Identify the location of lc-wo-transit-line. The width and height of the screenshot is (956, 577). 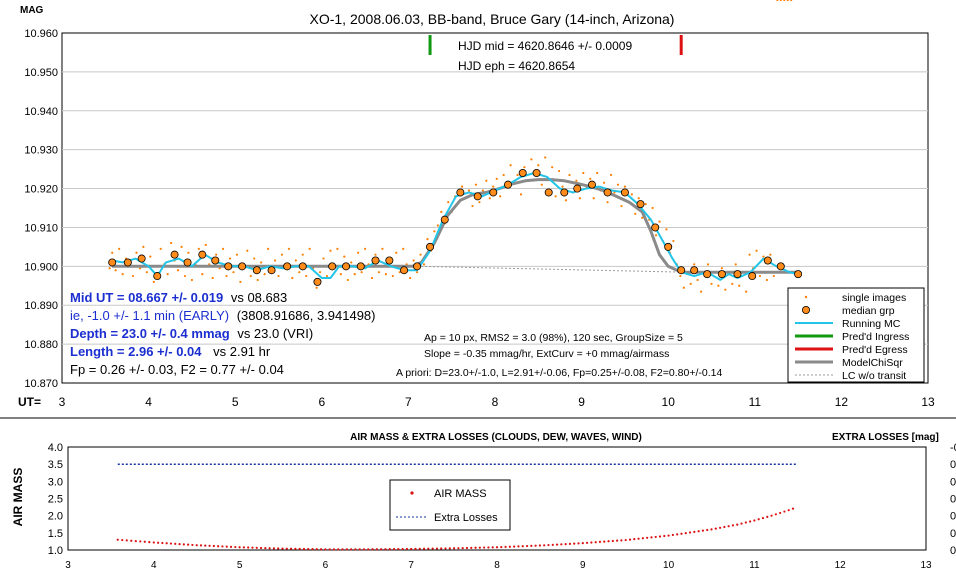
(551, 269).